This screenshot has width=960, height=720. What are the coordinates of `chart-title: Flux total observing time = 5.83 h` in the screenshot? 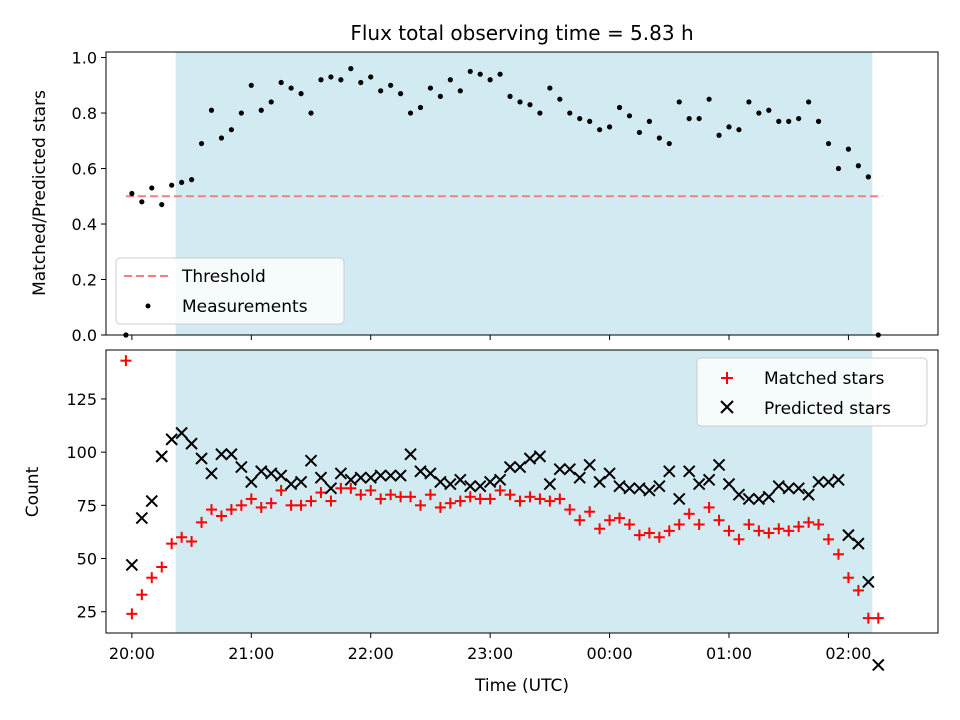 It's located at (521, 33).